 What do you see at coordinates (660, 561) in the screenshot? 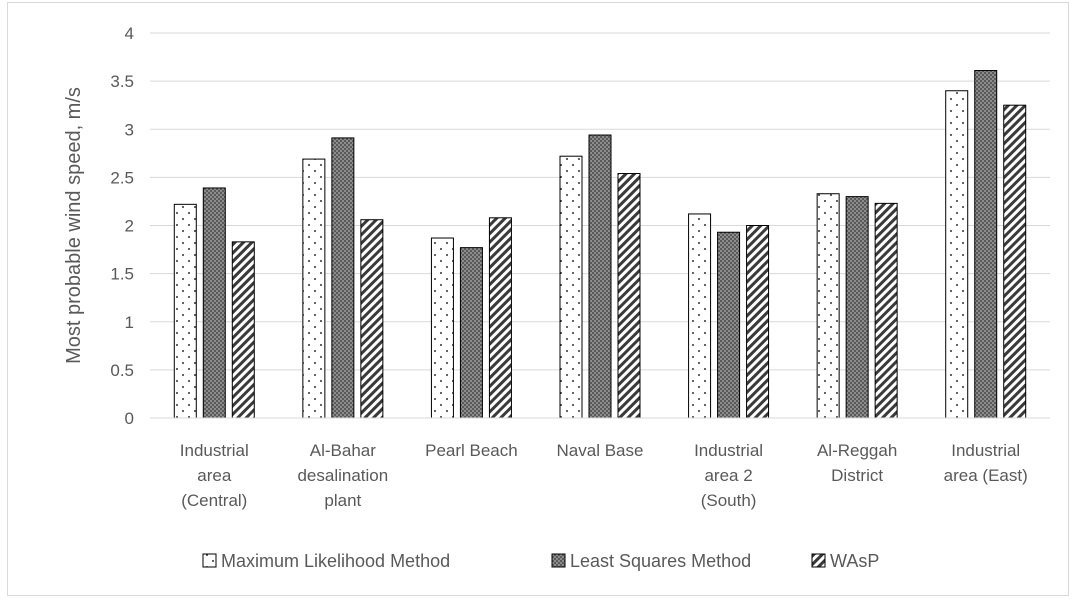
I see `legend-label: Least Squares Method` at bounding box center [660, 561].